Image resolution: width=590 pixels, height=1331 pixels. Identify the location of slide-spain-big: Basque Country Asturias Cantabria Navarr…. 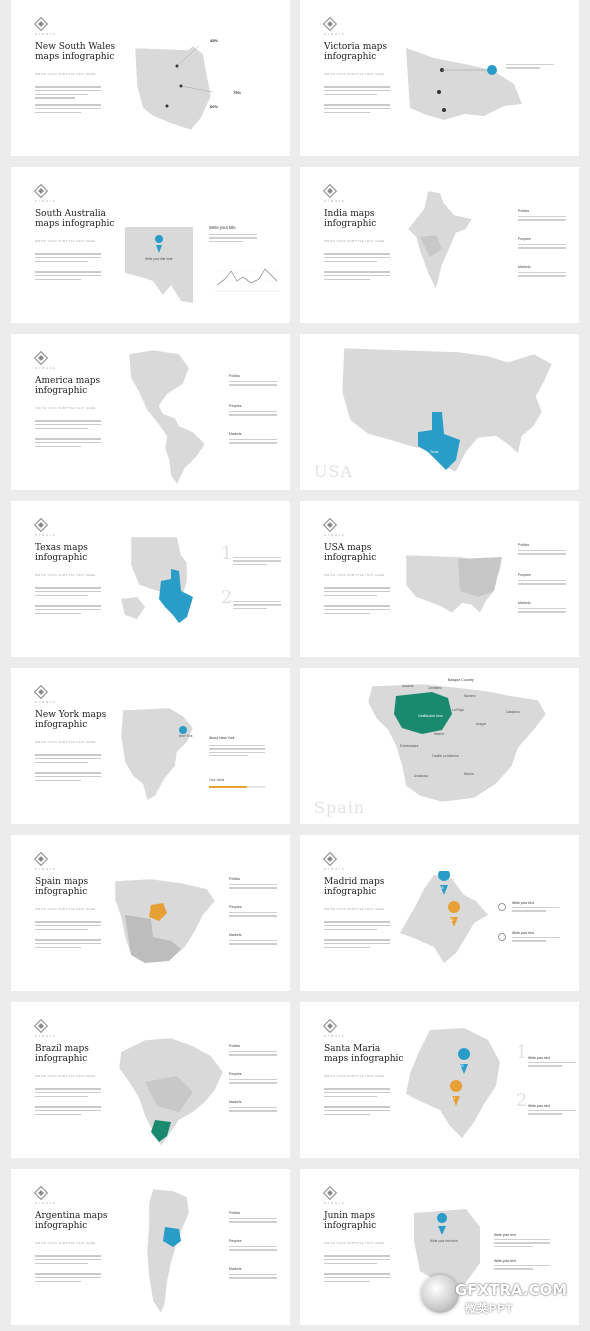
(439, 746).